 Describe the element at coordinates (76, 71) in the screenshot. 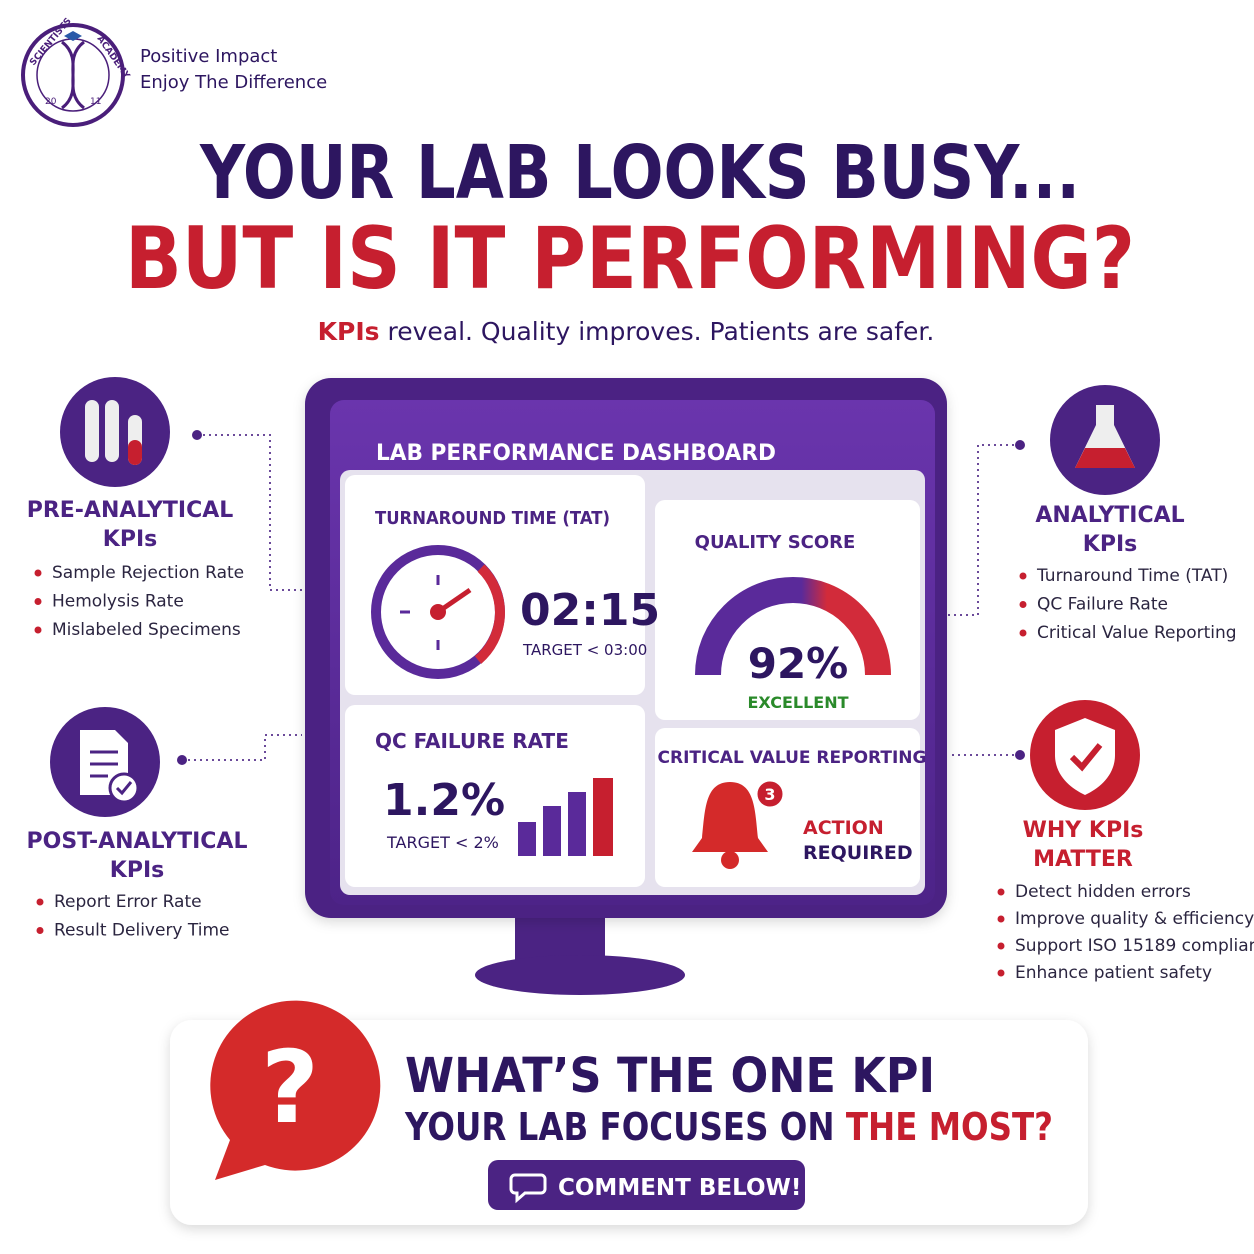

I see `logo: SCIENTISTS ACADEMY 20 11` at that location.